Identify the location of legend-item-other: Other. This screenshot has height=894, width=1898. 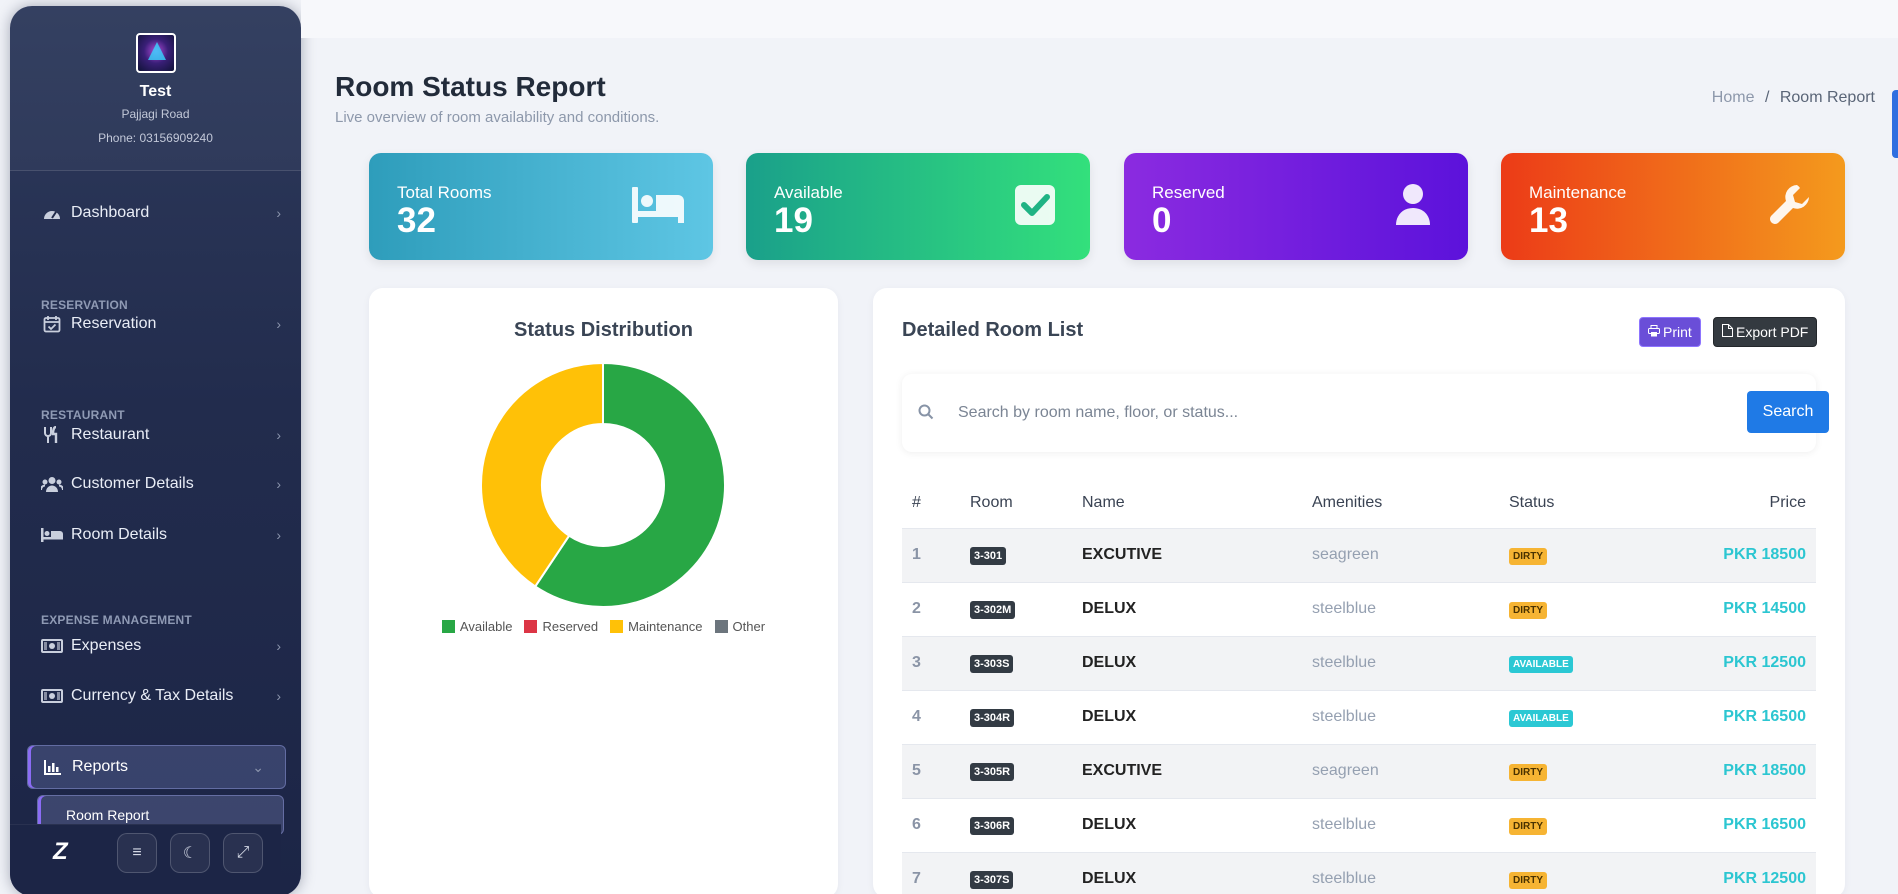
(739, 626).